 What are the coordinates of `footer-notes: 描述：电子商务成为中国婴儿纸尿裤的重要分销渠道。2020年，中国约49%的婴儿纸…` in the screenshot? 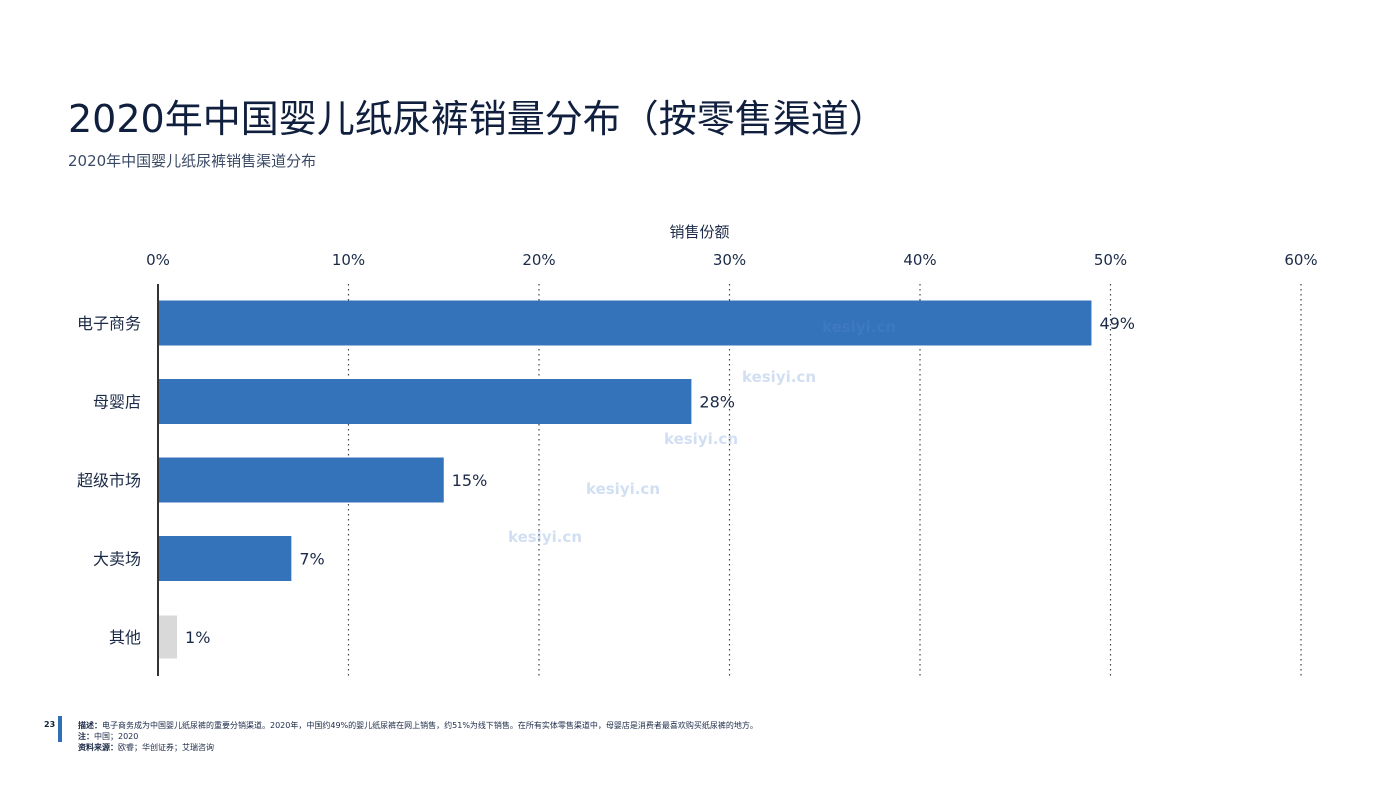 It's located at (418, 736).